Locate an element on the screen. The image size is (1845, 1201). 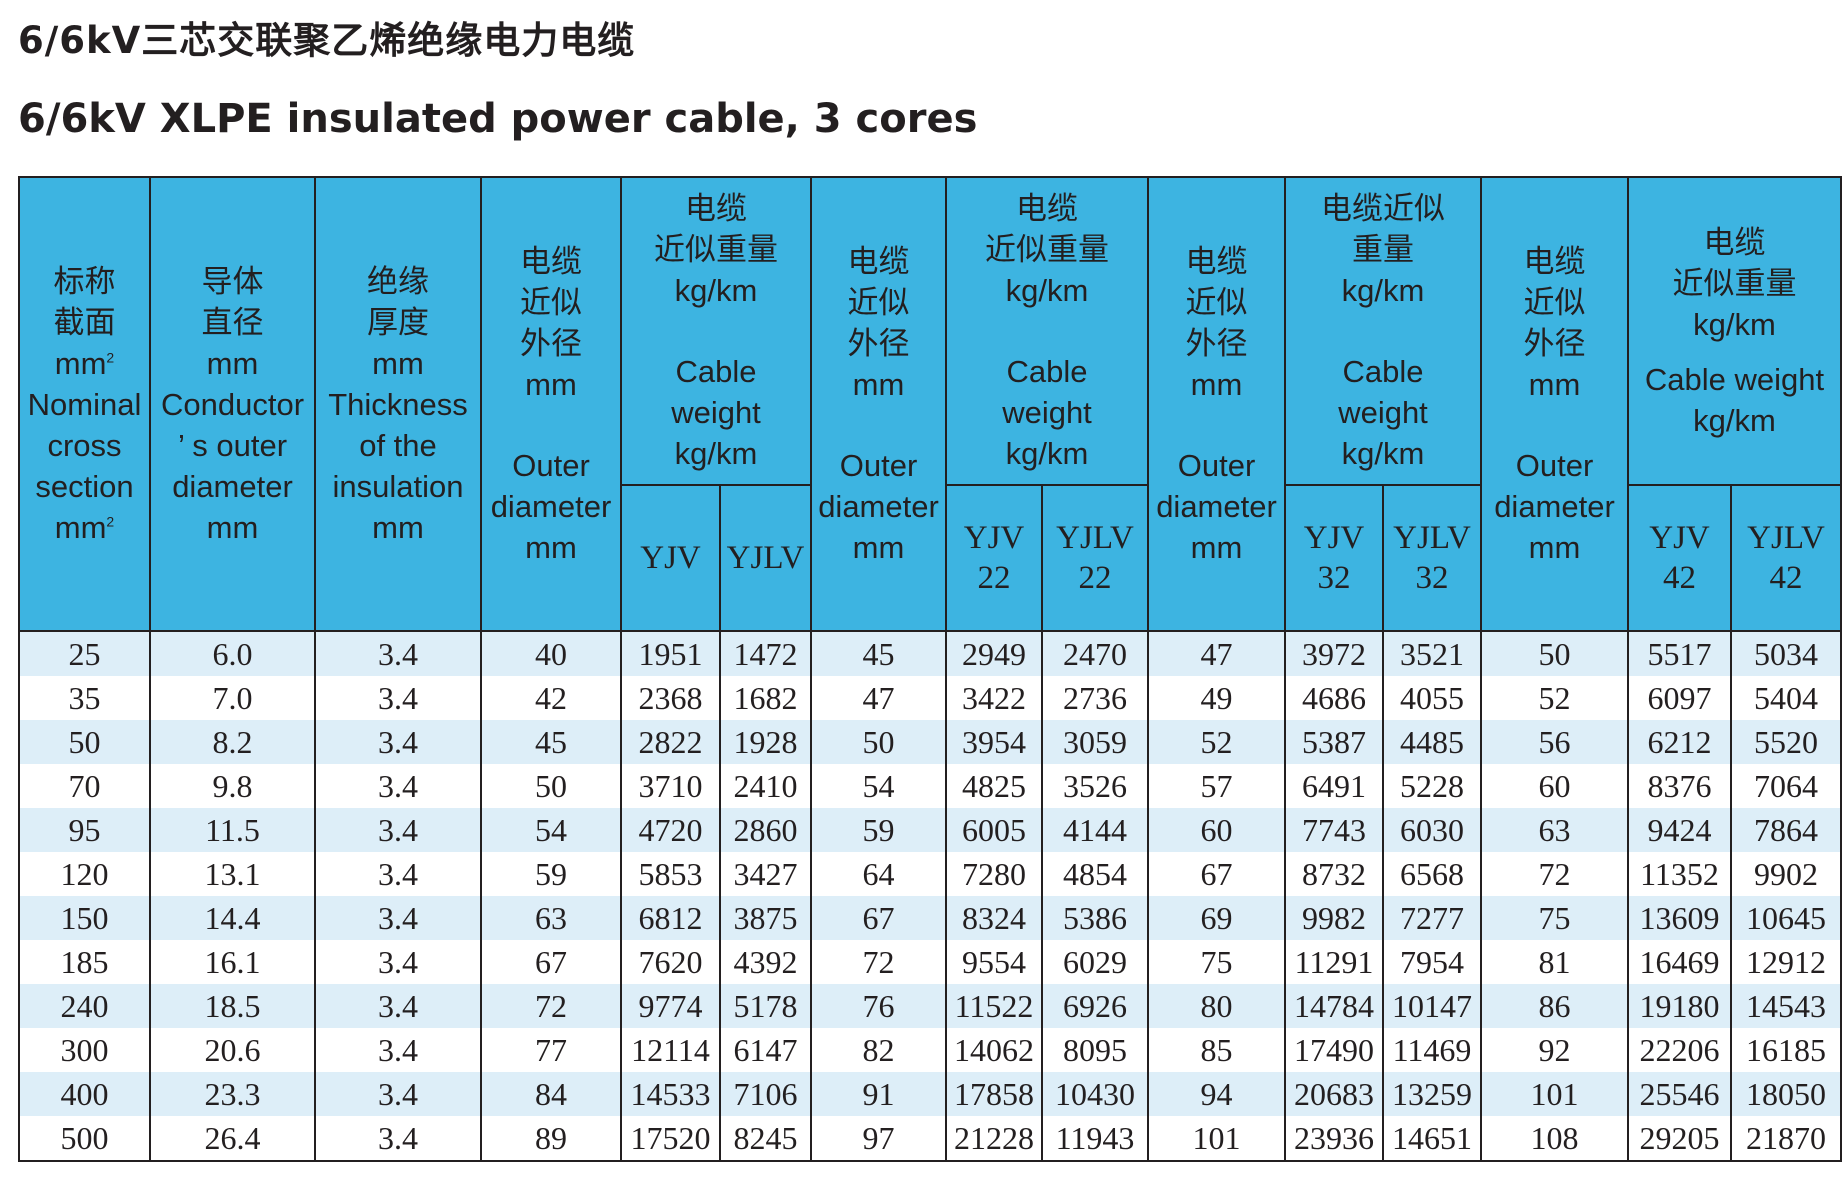
table-cell: 14.4 is located at coordinates (232, 918).